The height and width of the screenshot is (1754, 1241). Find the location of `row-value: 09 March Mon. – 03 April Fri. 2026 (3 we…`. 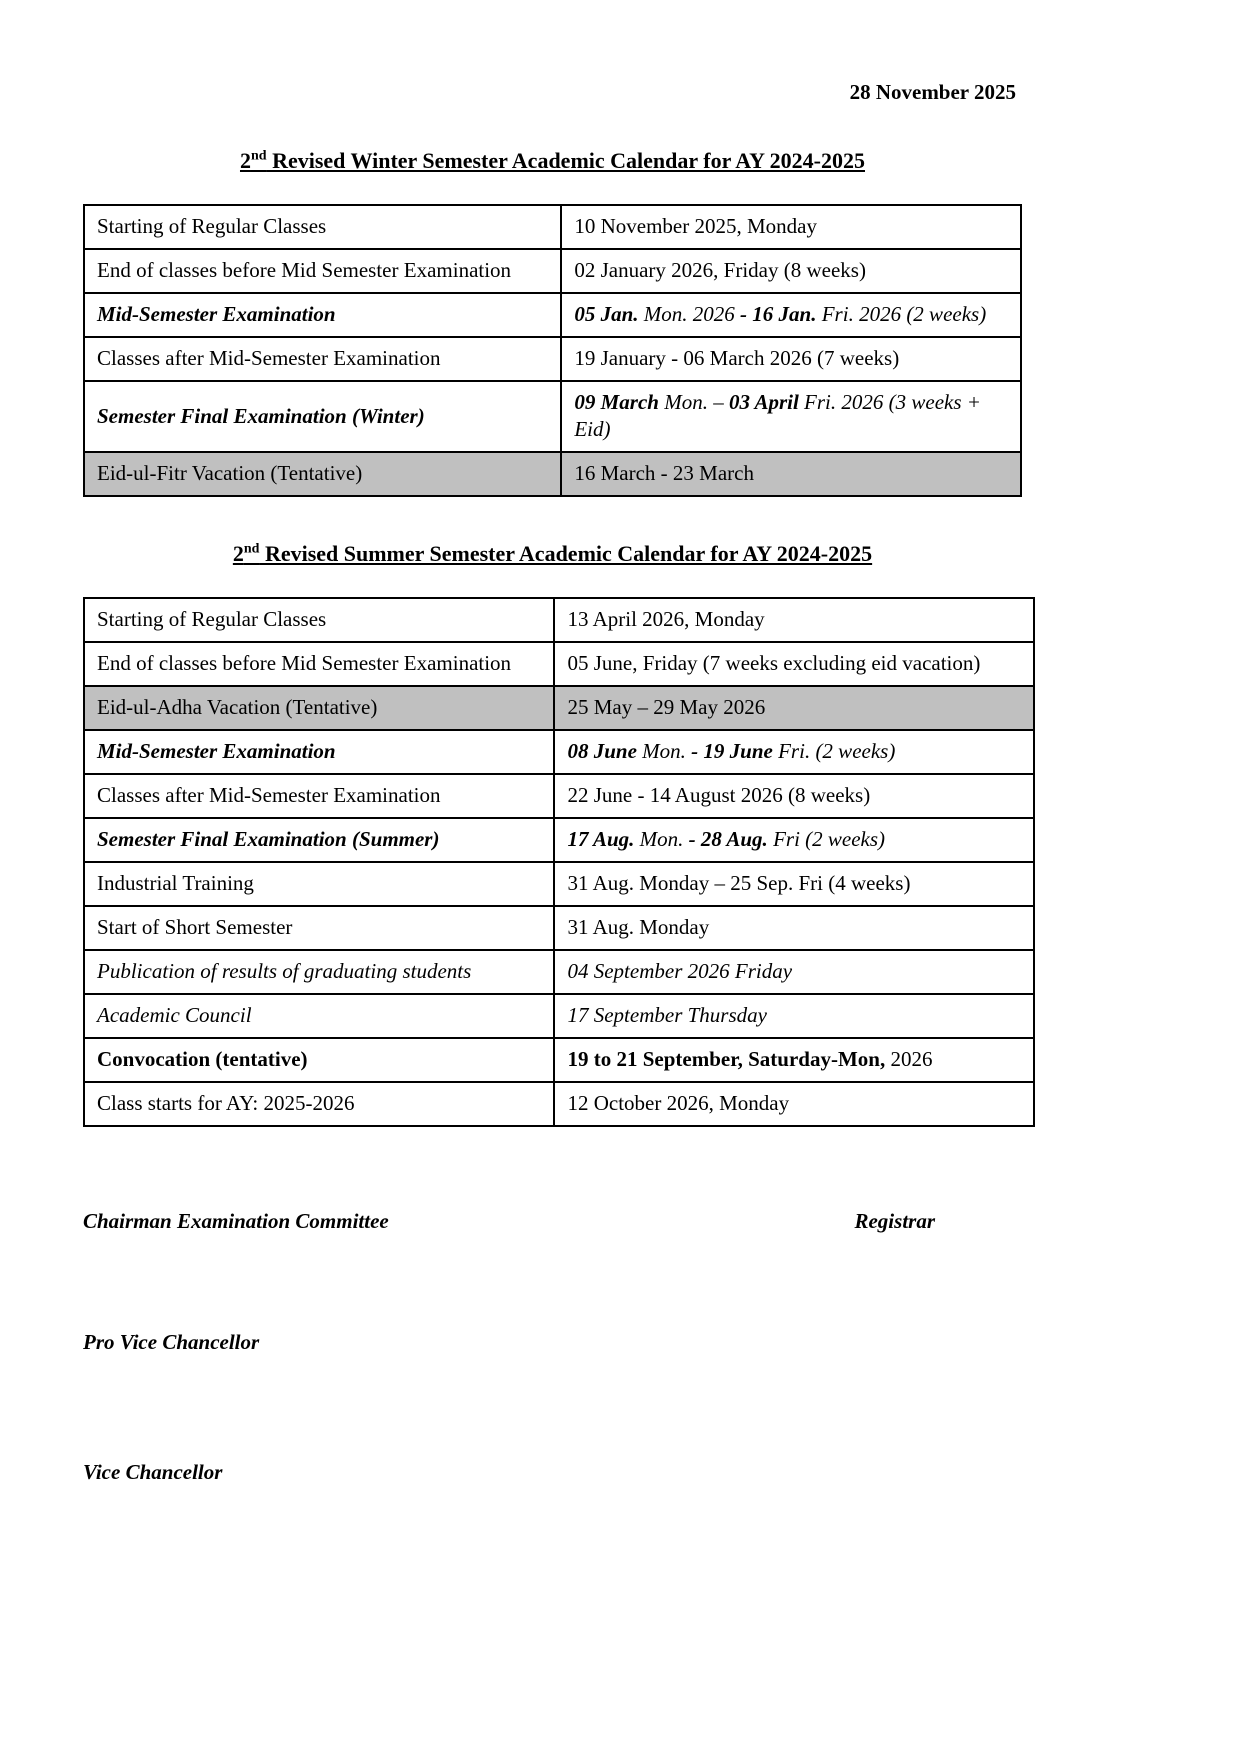

row-value: 09 March Mon. – 03 April Fri. 2026 (3 we… is located at coordinates (791, 416).